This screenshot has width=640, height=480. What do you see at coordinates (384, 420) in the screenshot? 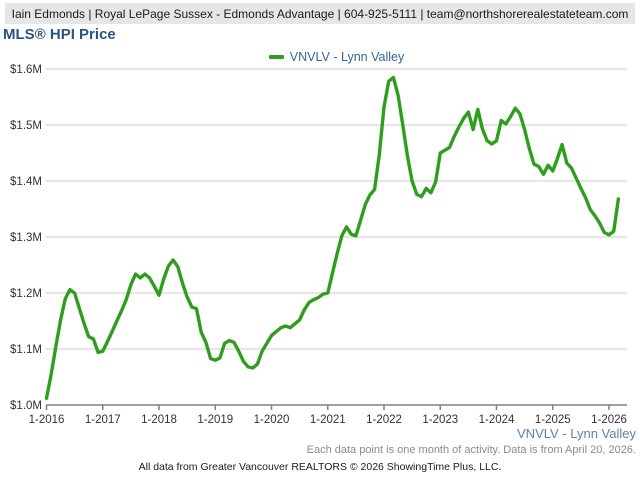
I see `x-axis-tick-label: 1-2022` at bounding box center [384, 420].